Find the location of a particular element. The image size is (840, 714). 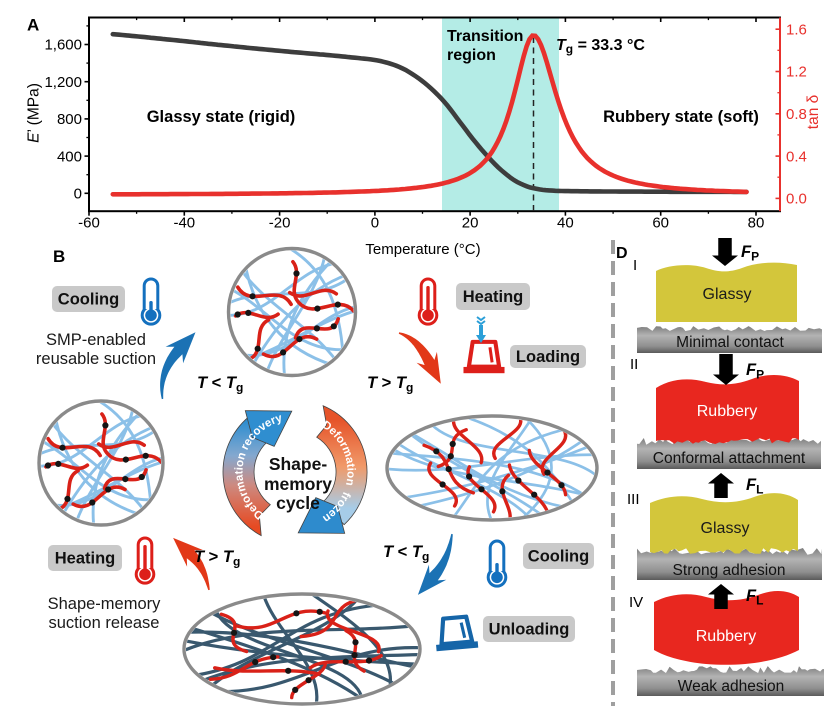

svg-text: Conformal attachment is located at coordinates (729, 458).